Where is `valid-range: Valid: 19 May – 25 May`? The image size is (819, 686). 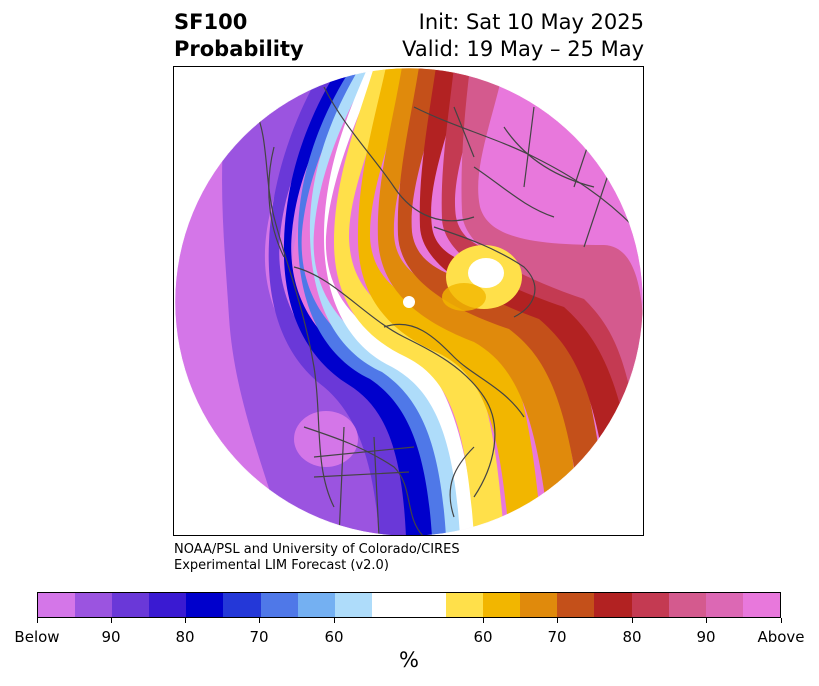 valid-range: Valid: 19 May – 25 May is located at coordinates (523, 49).